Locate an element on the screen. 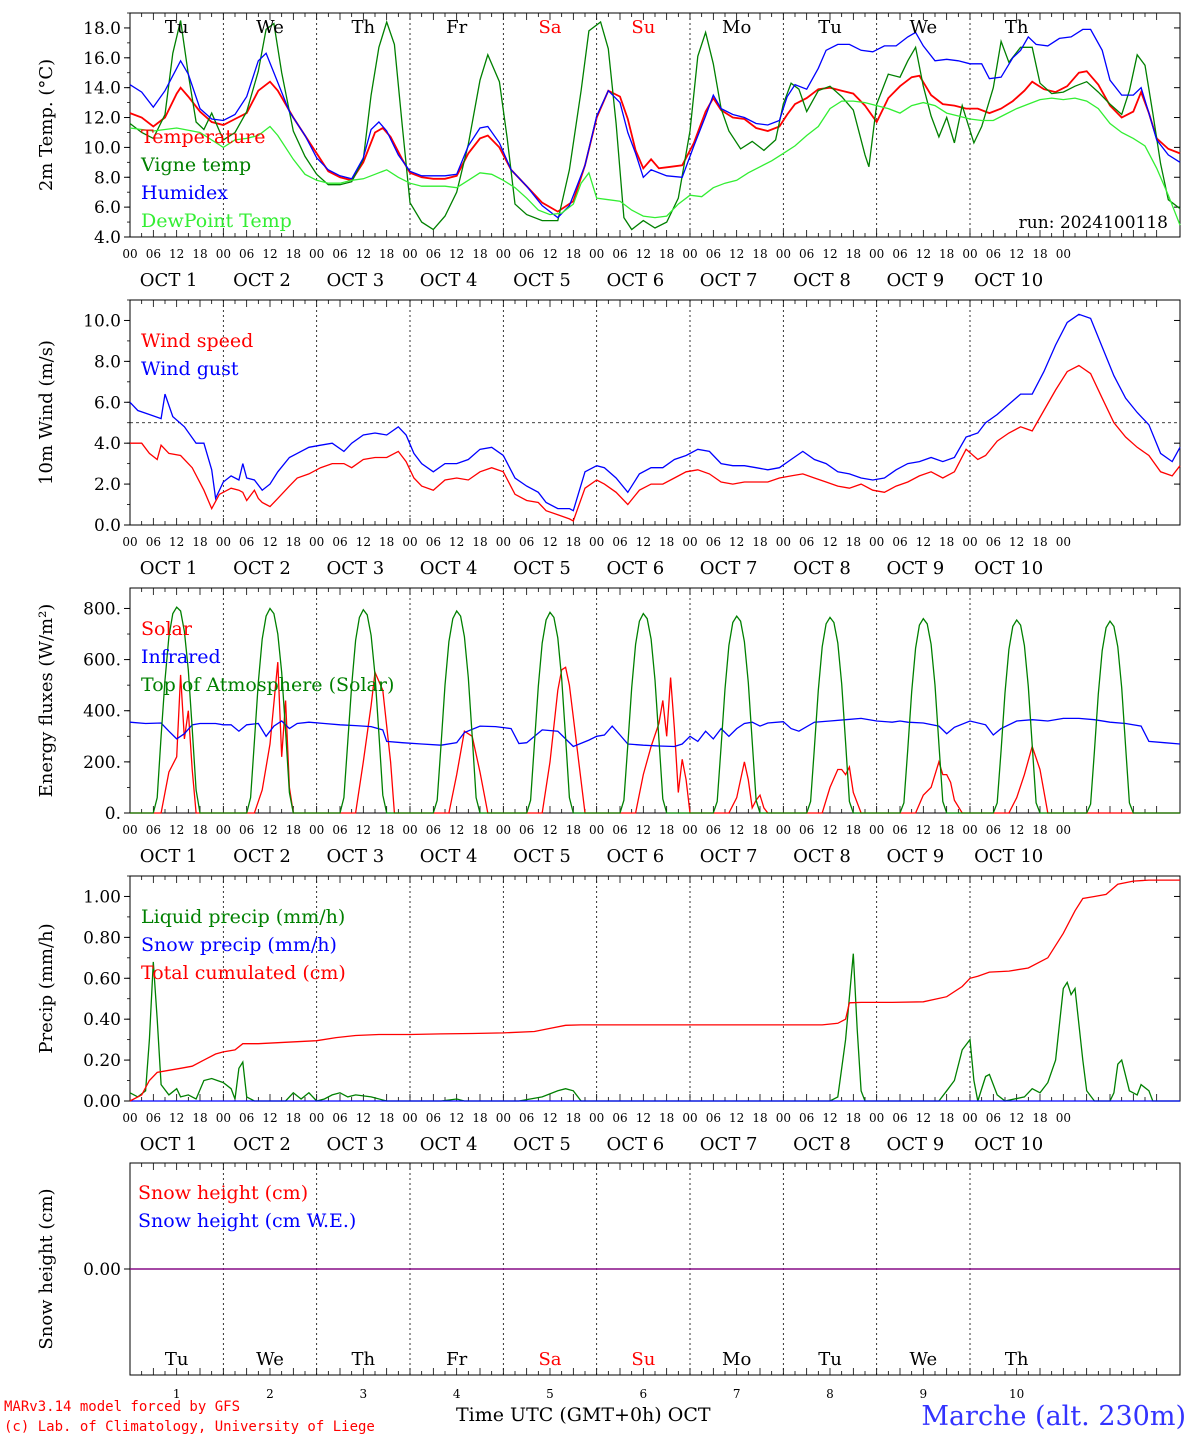  legend-entry: Humidex is located at coordinates (184, 193).